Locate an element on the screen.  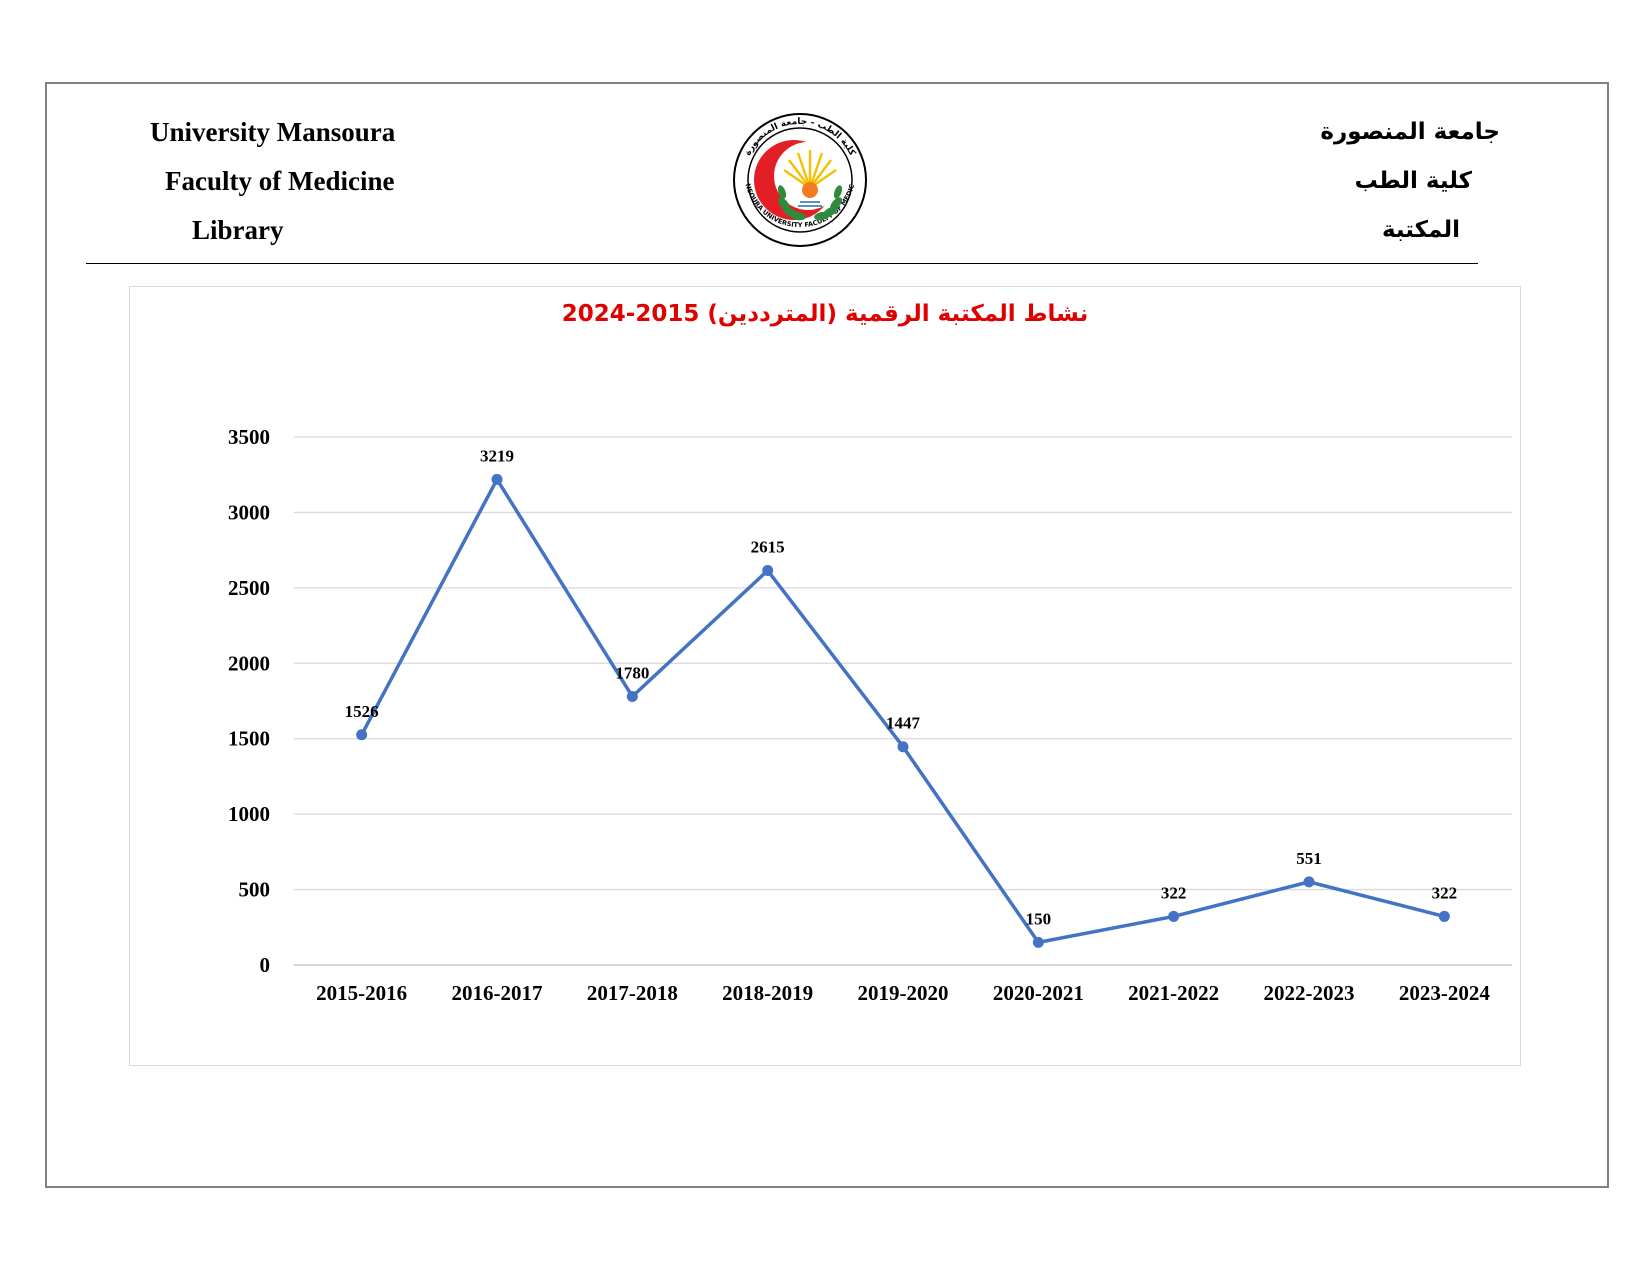
y-tick-label: 3000 is located at coordinates (249, 512).